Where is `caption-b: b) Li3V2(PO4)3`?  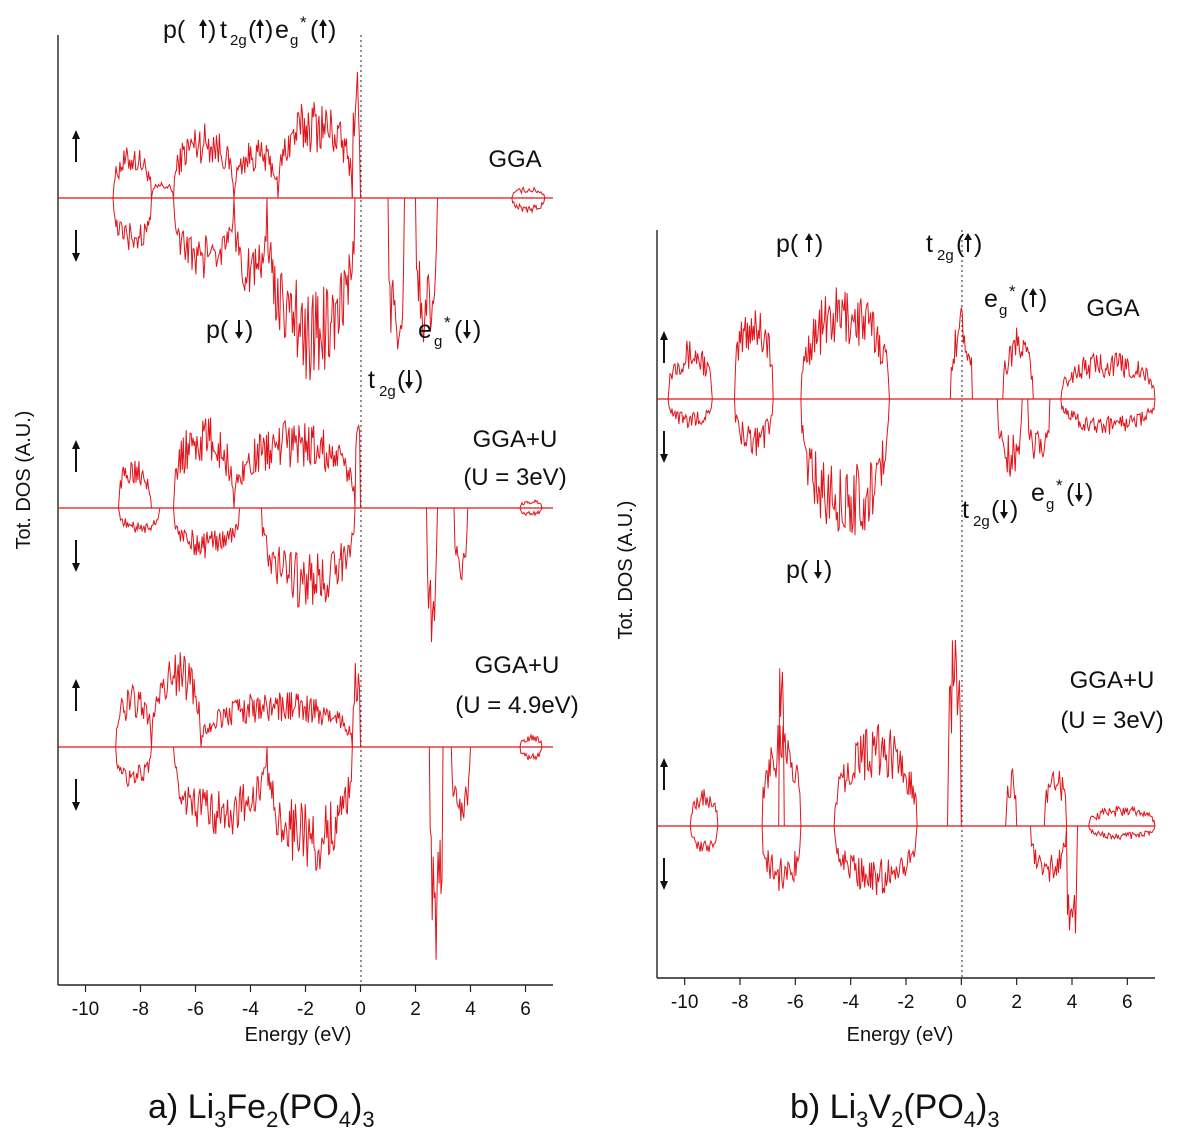 caption-b: b) Li3V2(PO4)3 is located at coordinates (895, 1109).